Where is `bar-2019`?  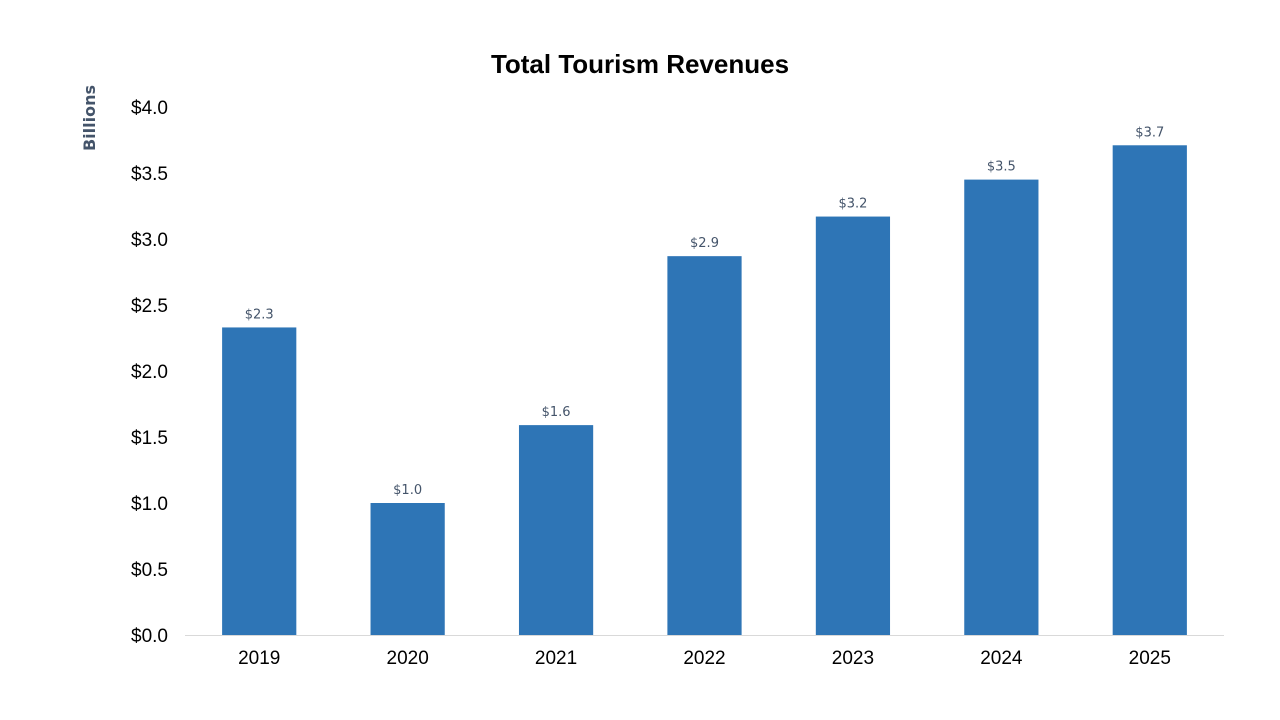 bar-2019 is located at coordinates (259, 481).